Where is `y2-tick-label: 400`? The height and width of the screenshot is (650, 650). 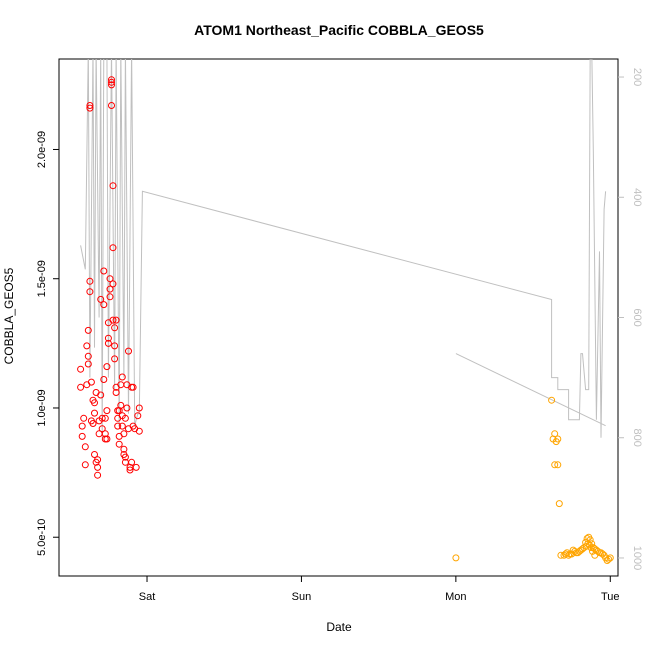
y2-tick-label: 400 is located at coordinates (637, 197).